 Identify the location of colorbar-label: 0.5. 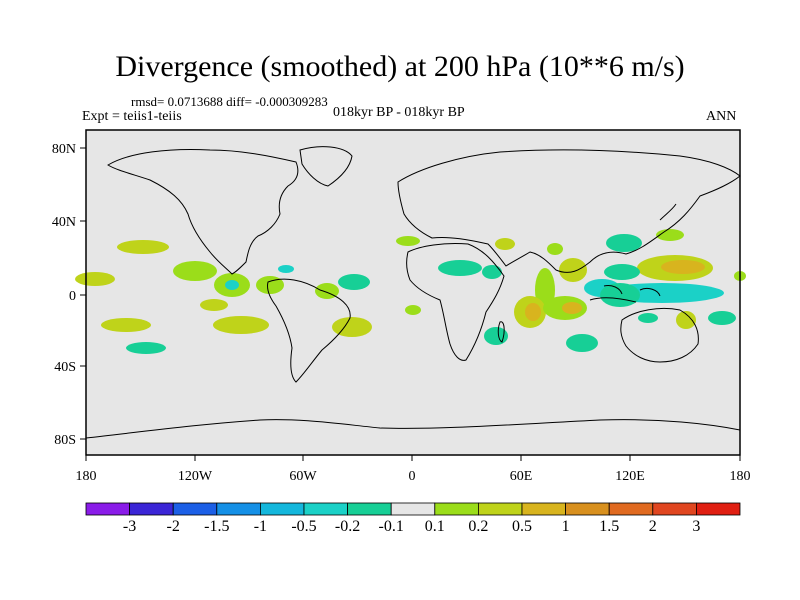
(522, 526).